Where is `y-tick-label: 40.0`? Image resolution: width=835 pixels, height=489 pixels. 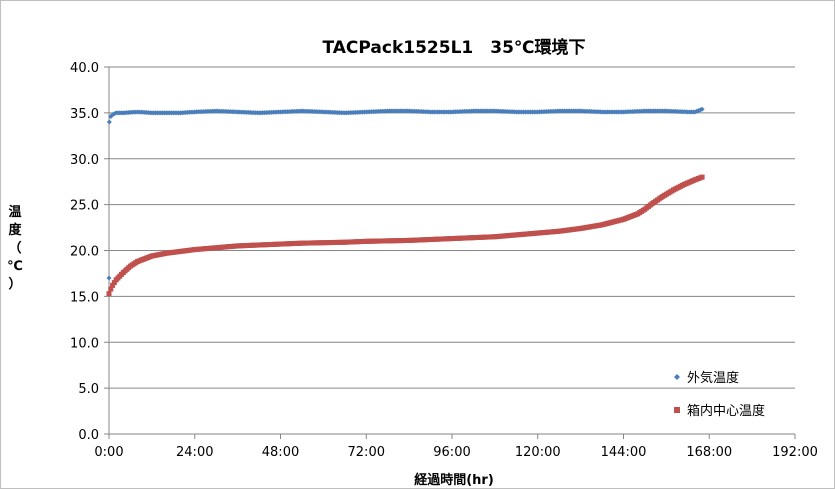 y-tick-label: 40.0 is located at coordinates (84, 68).